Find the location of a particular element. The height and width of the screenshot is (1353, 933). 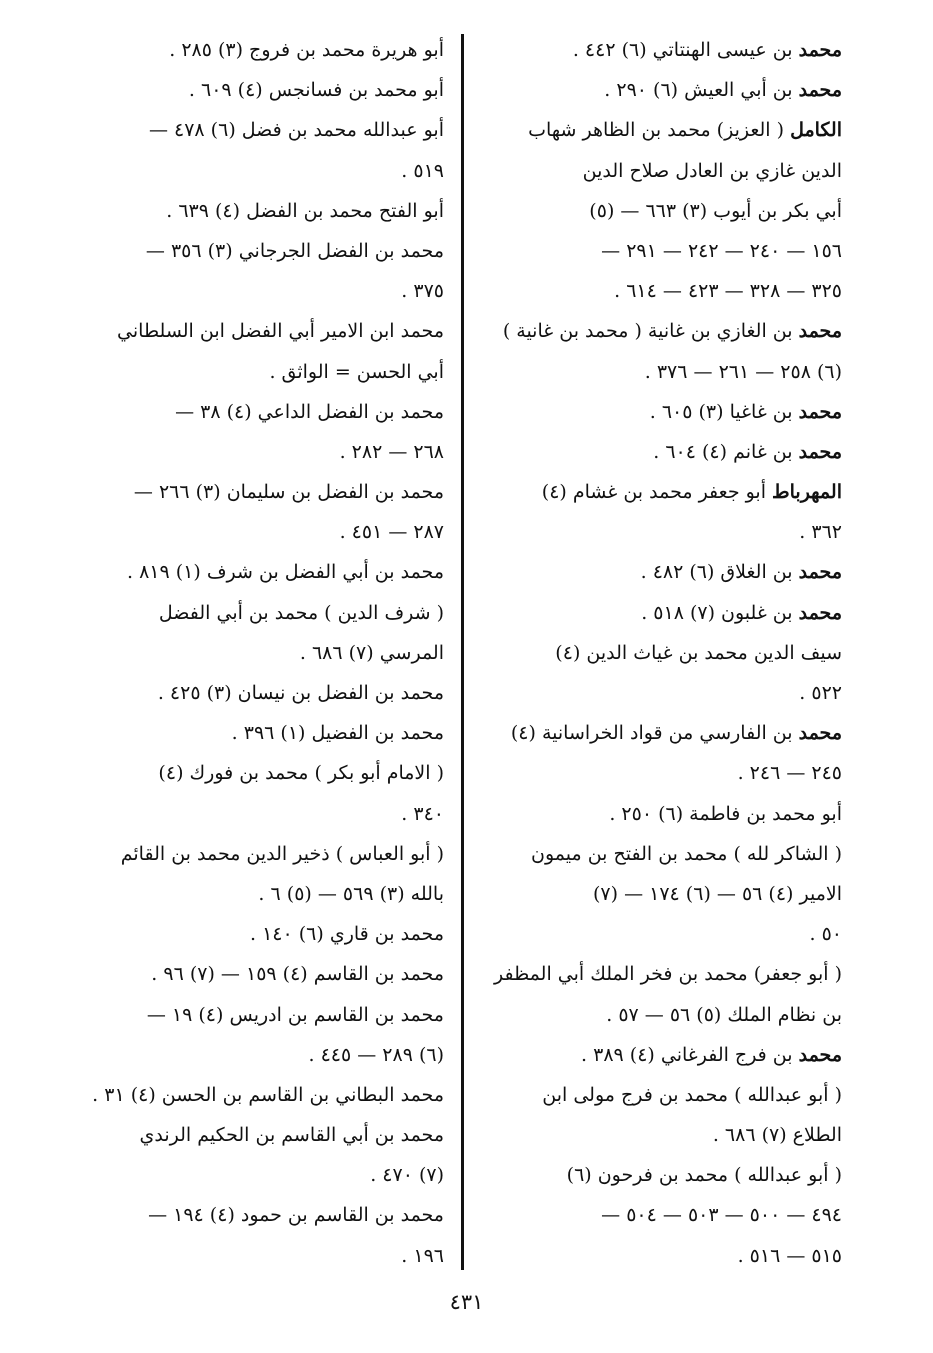

entry-text: محمد بن القاسم بن حمود (٤) ١٩٤ — is located at coordinates (296, 1215).